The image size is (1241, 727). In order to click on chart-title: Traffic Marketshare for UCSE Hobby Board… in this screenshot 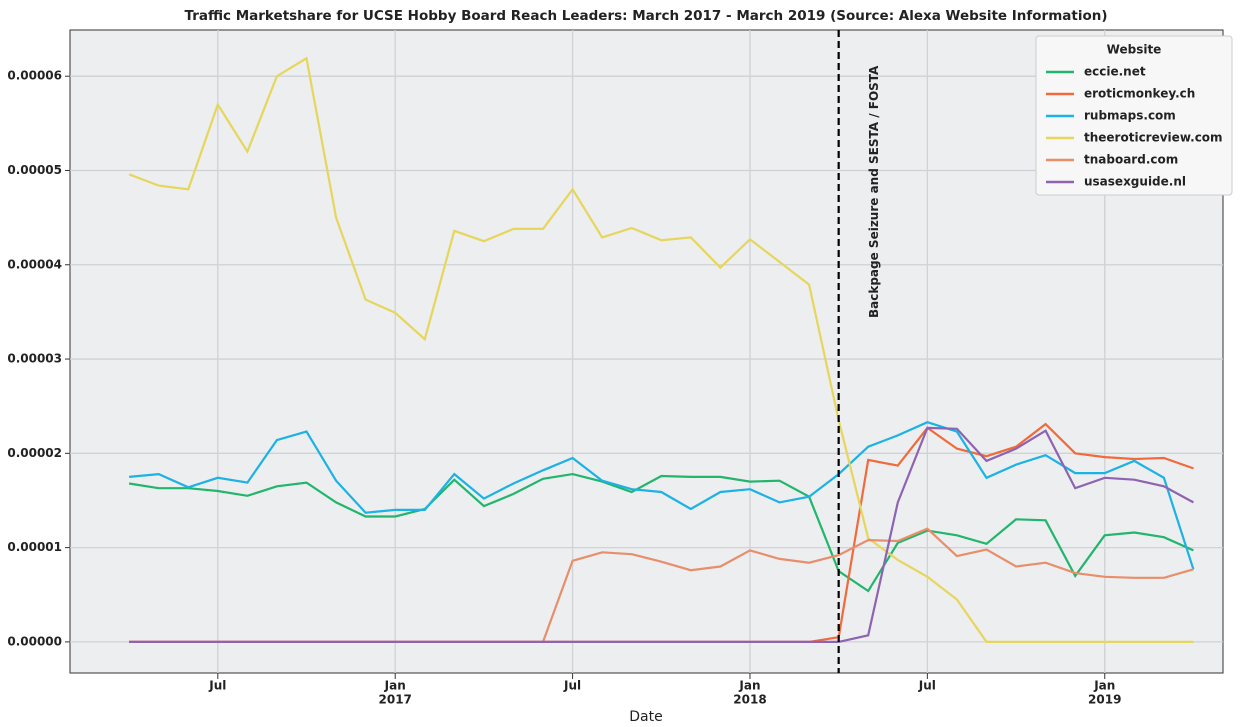, I will do `click(645, 16)`.